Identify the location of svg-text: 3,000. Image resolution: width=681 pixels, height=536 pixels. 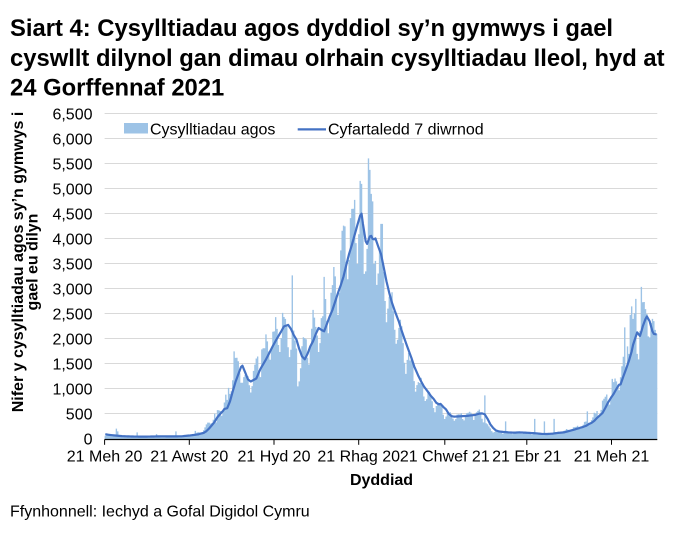
(72, 289).